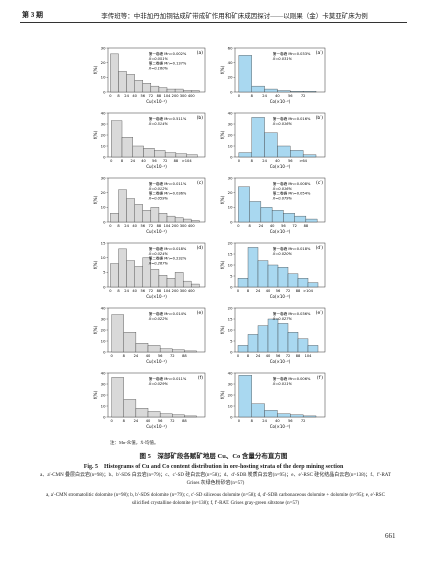  I want to click on y-tick-label: 60, so click(230, 47).